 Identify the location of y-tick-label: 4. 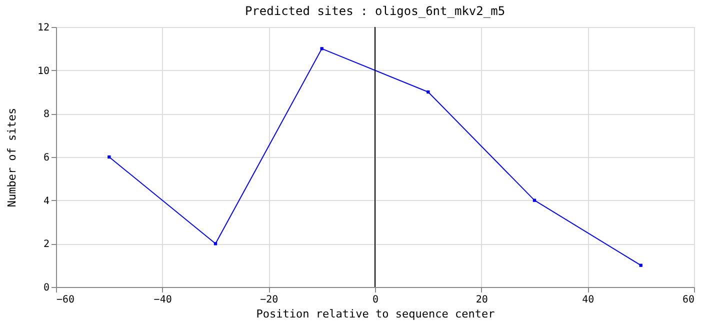
(46, 201).